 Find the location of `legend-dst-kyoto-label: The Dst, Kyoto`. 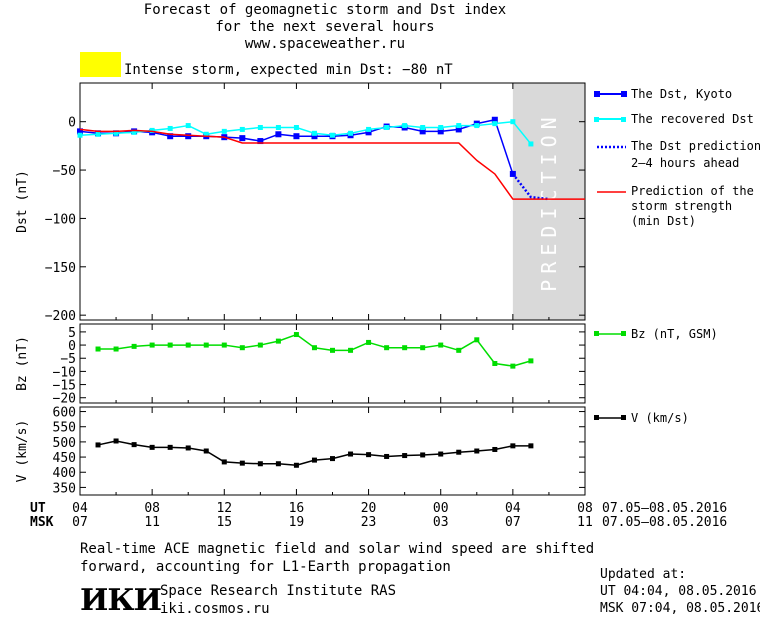

legend-dst-kyoto-label: The Dst, Kyoto is located at coordinates (681, 94).